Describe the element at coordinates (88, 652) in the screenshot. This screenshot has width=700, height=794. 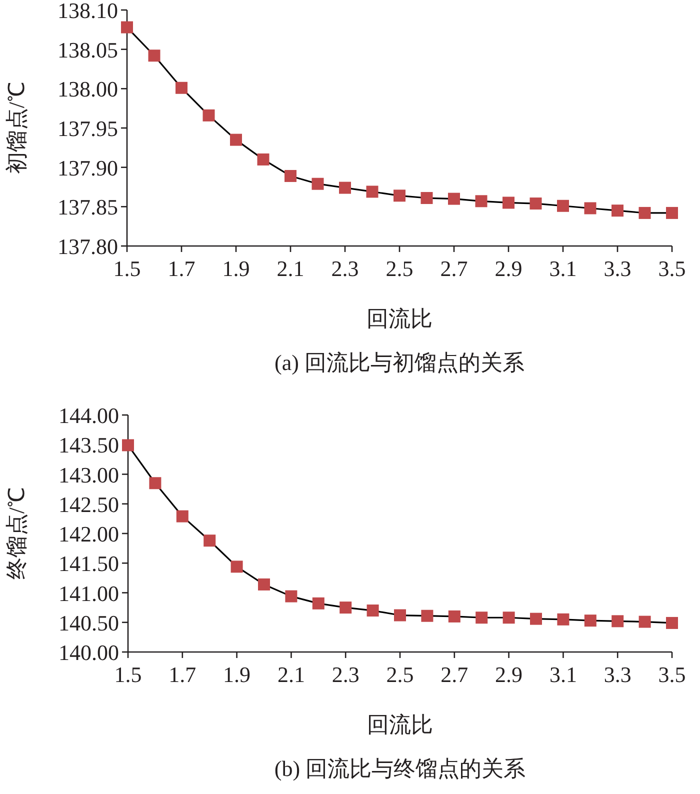
I see `y-tick-label: 140.00` at that location.